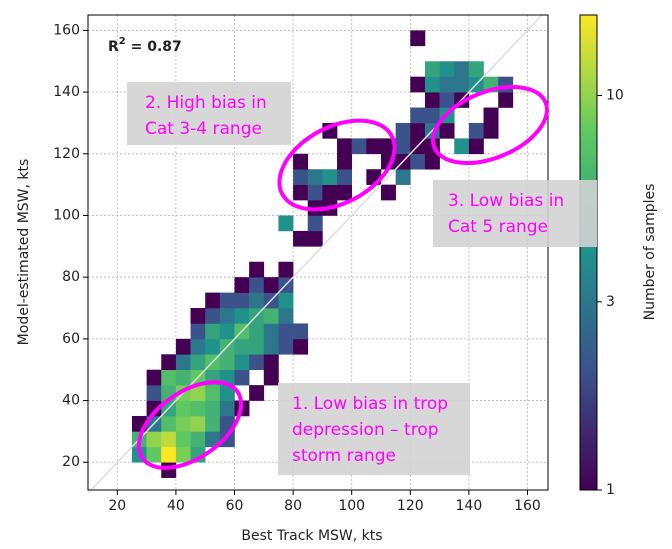 This screenshot has width=672, height=549. What do you see at coordinates (588, 252) in the screenshot?
I see `colorbar` at bounding box center [588, 252].